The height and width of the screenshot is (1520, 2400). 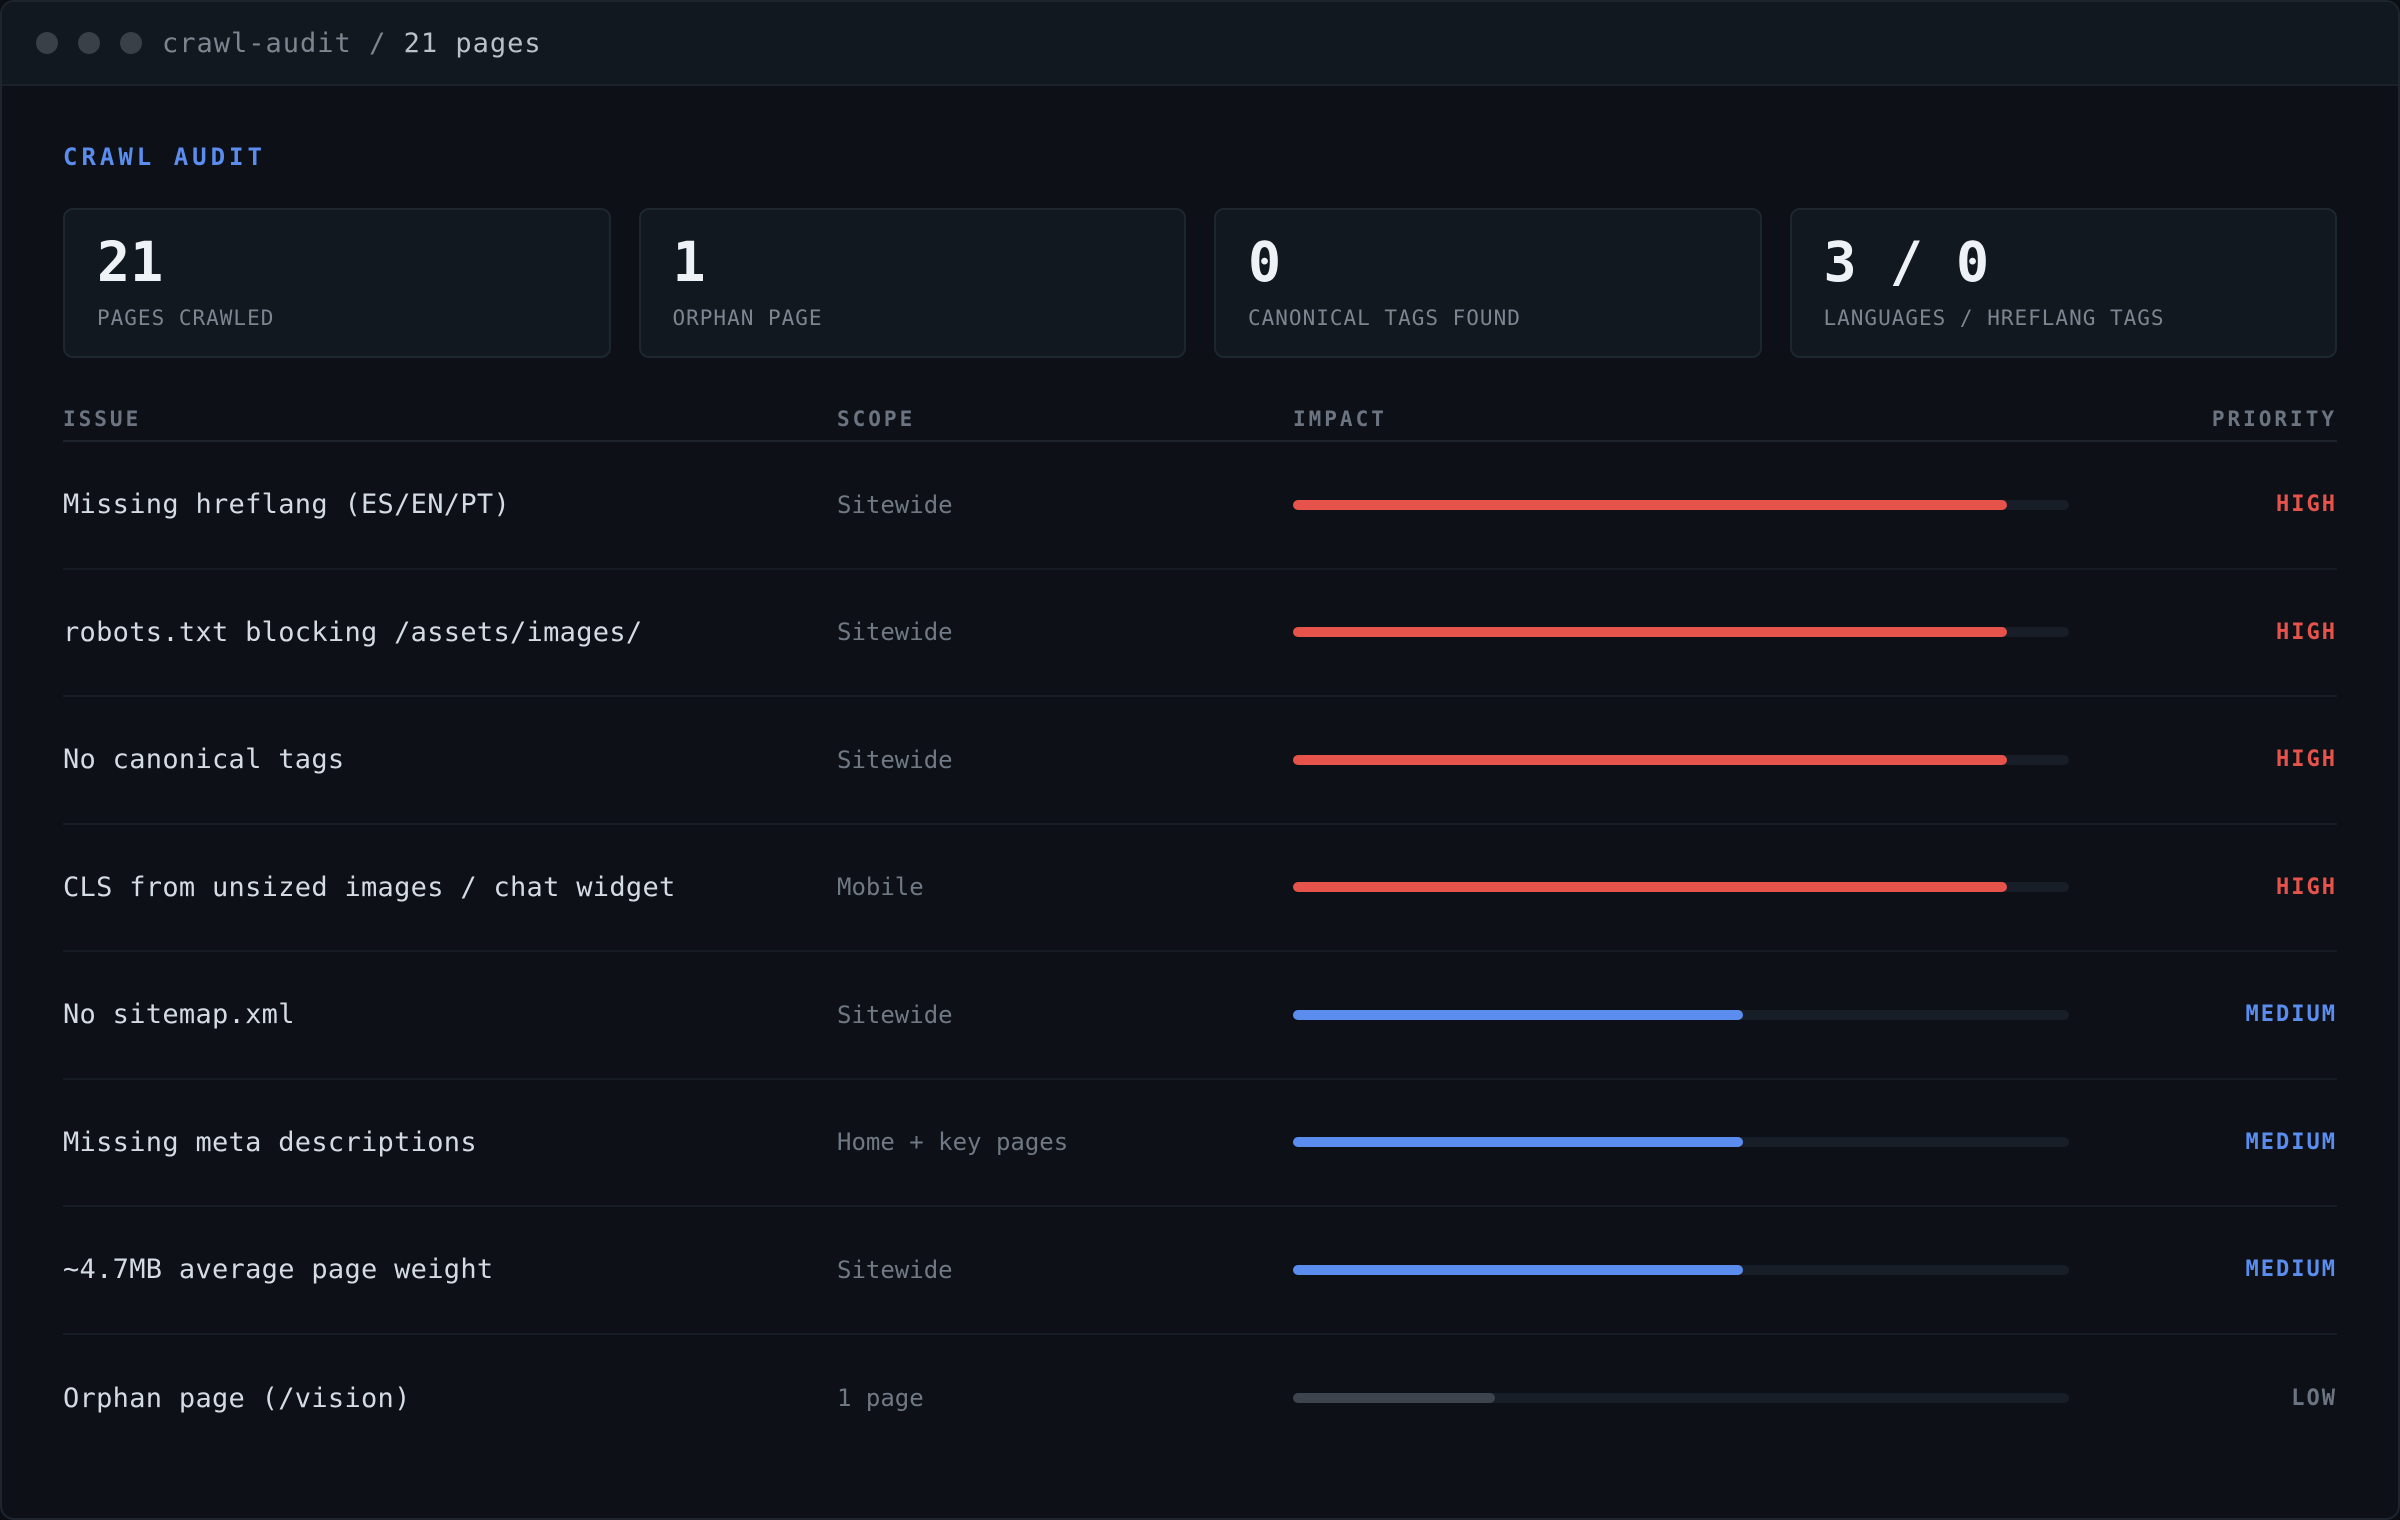 I want to click on table-row: Missing hreflang (ES/EN/PT) Sitewide HIGH, so click(x=1200, y=506).